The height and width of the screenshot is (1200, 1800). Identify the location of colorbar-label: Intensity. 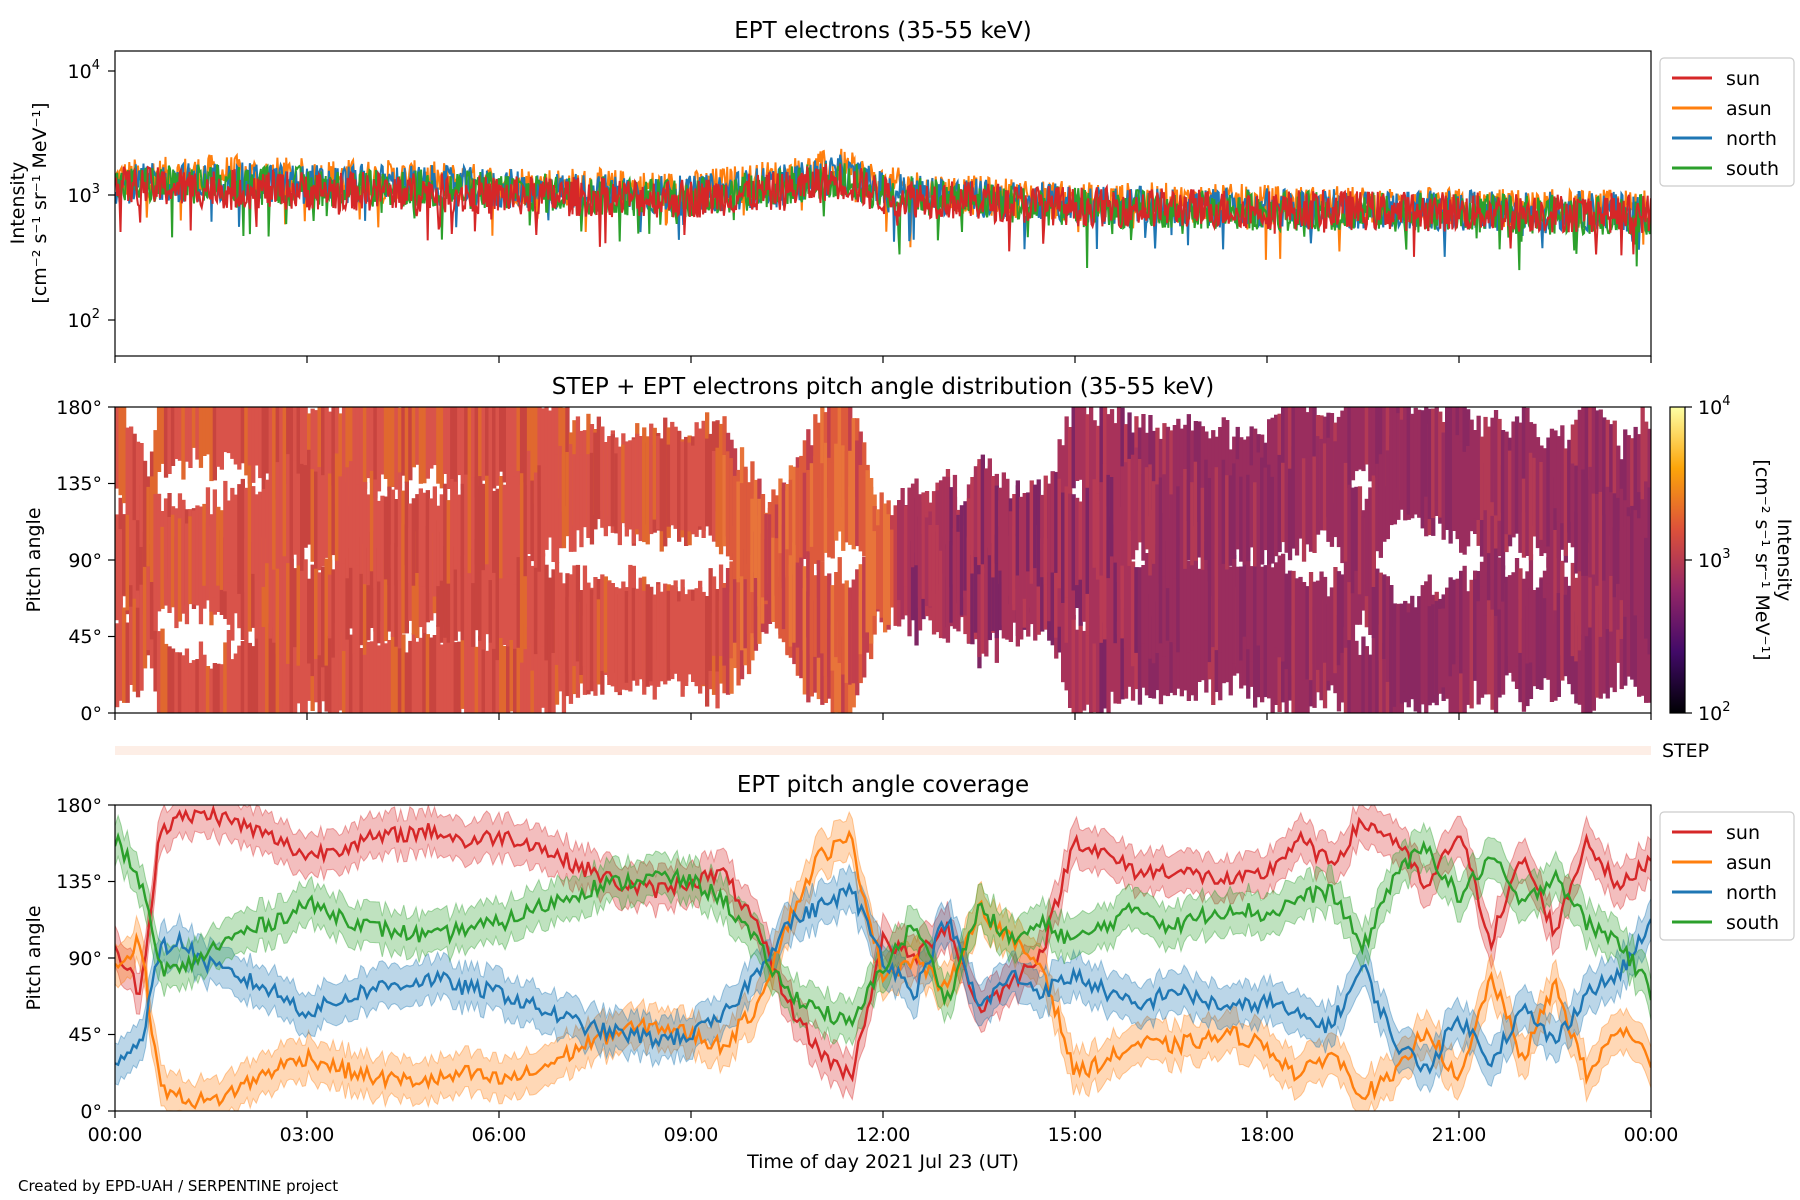
(1784, 560).